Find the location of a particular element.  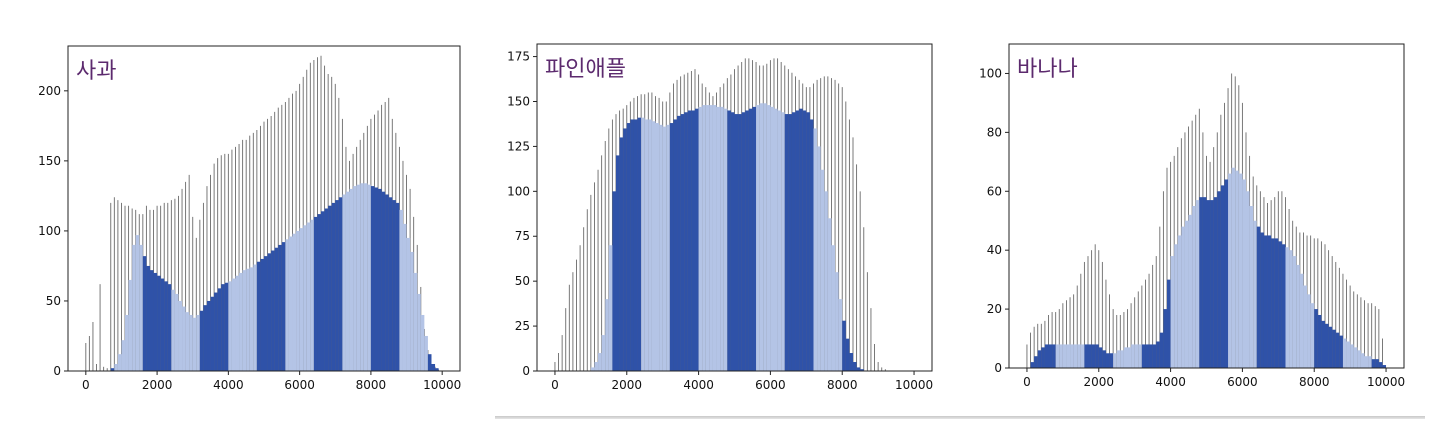

y-tick-label: 150 is located at coordinates (49, 161).